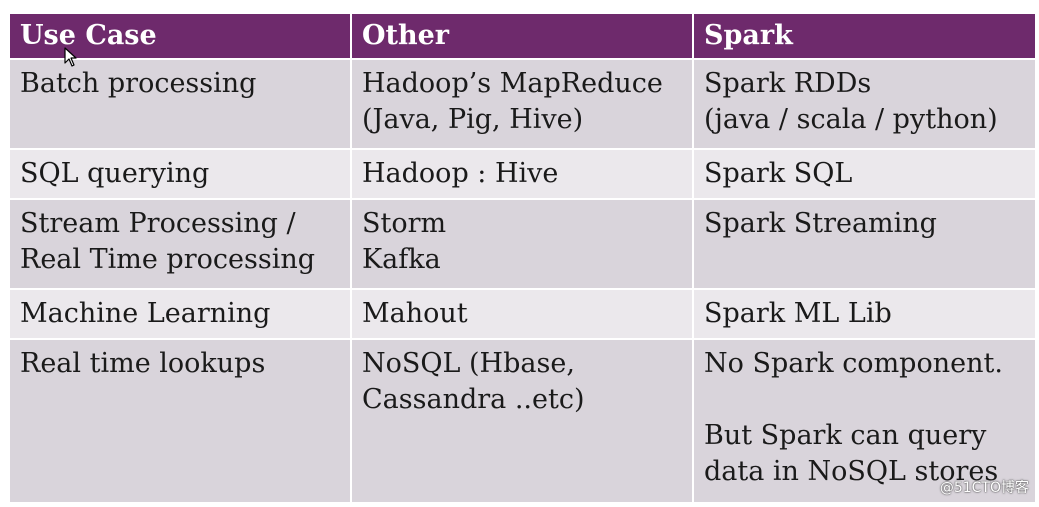 This screenshot has height=507, width=1039. Describe the element at coordinates (468, 363) in the screenshot. I see `cell-text: NoSQL (Hbase,` at that location.